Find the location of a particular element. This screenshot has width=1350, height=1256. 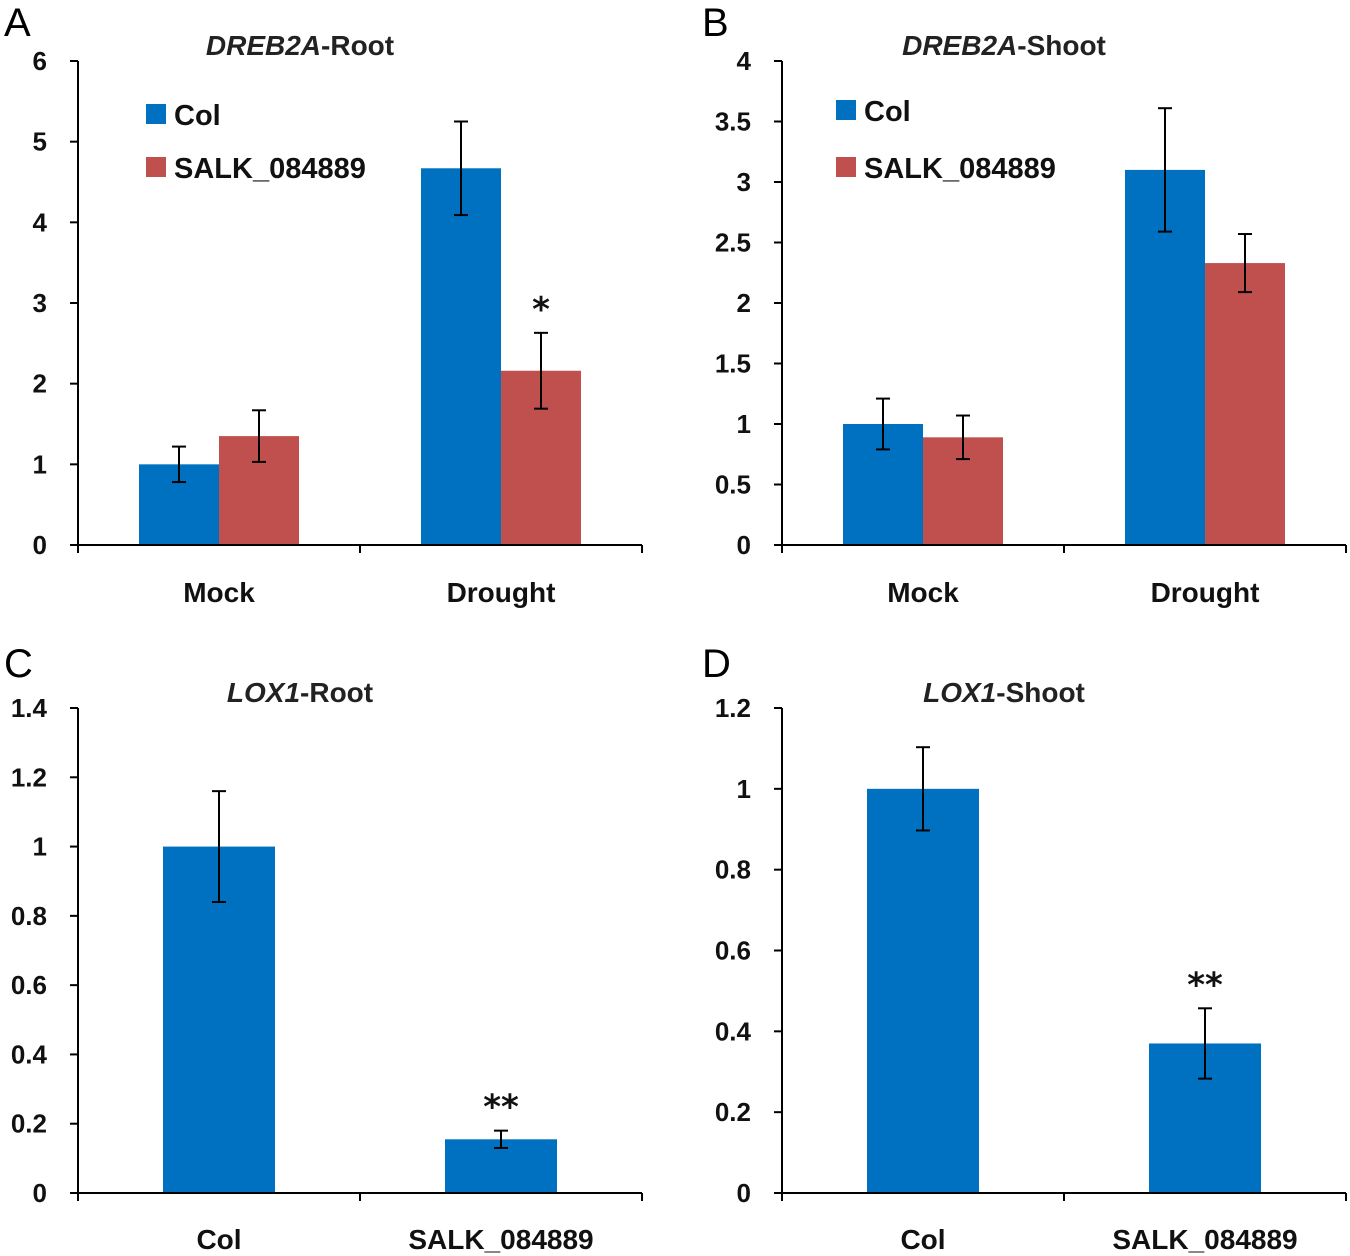

chart-title: DREB2A-Shoot is located at coordinates (1004, 45).